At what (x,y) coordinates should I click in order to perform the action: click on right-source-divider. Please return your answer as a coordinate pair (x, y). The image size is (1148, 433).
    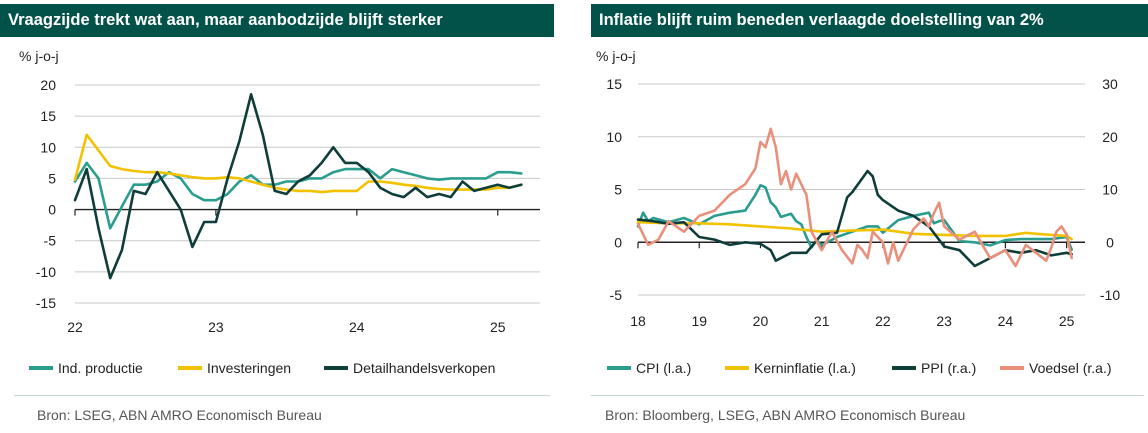
    Looking at the image, I should click on (867, 395).